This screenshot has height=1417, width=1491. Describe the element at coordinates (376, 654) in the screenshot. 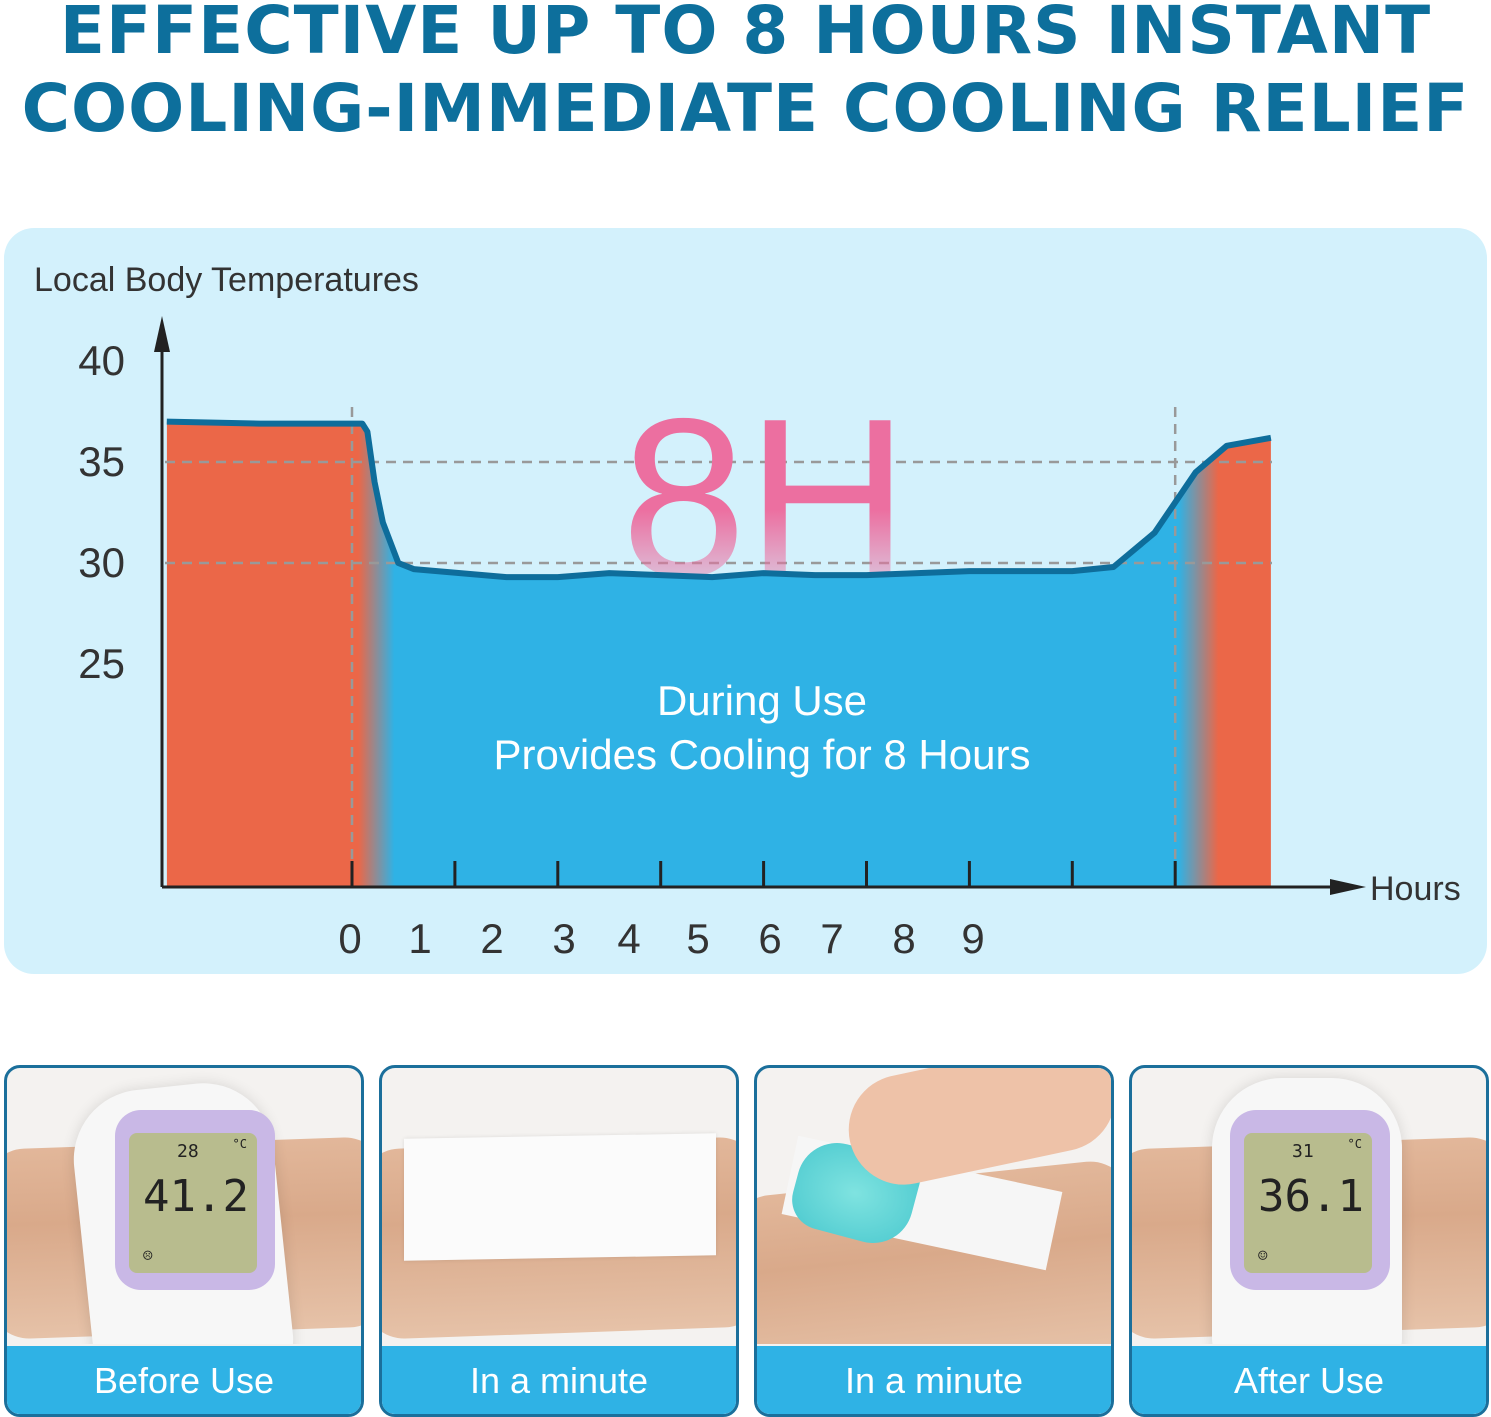

I see `transition-before` at that location.